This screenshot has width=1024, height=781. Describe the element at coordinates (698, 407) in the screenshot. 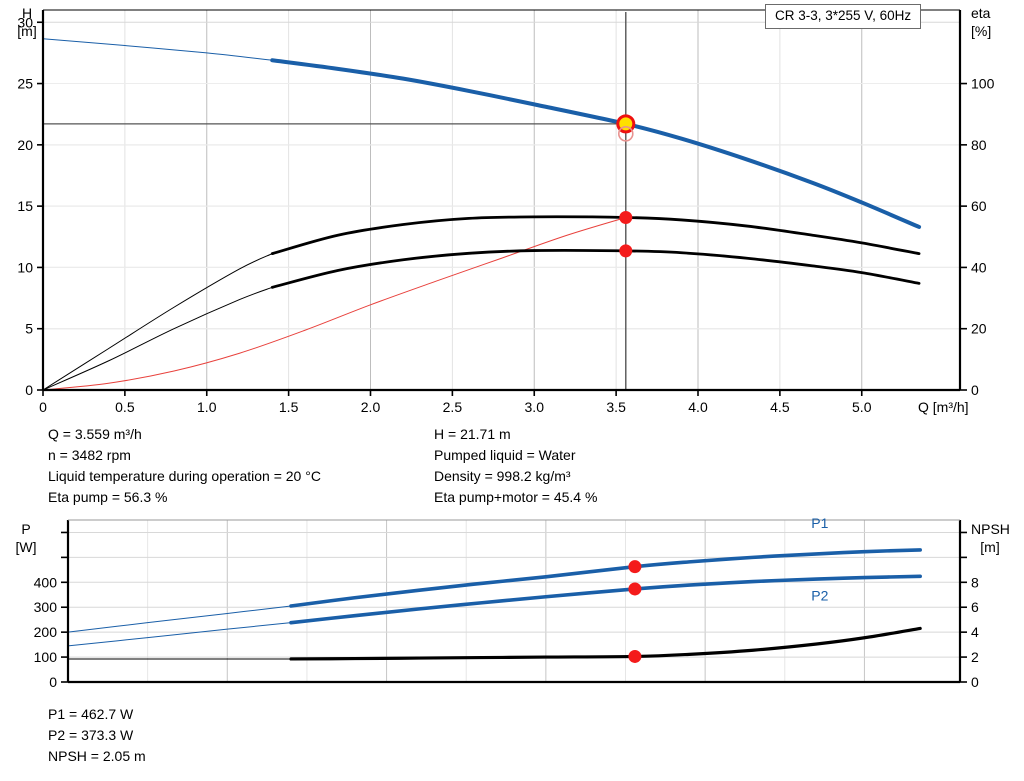

I see `x-tick-label: 4.0` at that location.